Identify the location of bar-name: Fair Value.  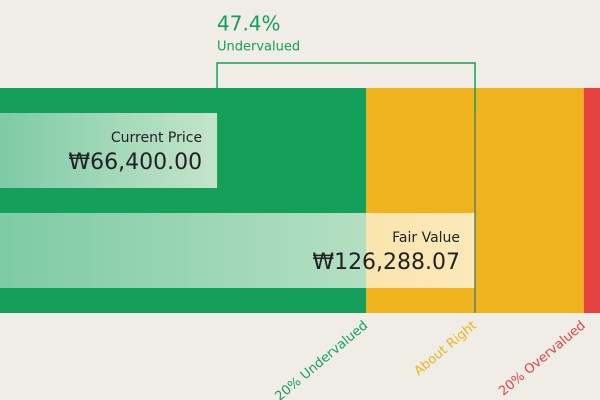
(426, 238).